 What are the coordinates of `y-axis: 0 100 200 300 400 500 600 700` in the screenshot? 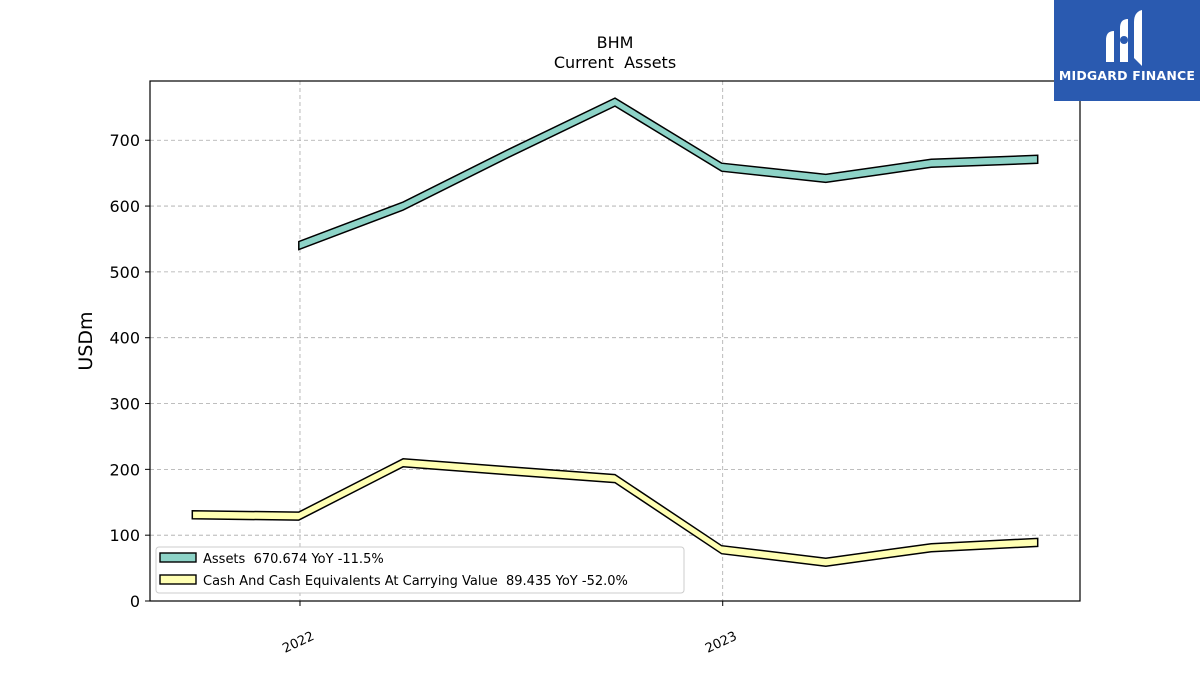 It's located at (129, 371).